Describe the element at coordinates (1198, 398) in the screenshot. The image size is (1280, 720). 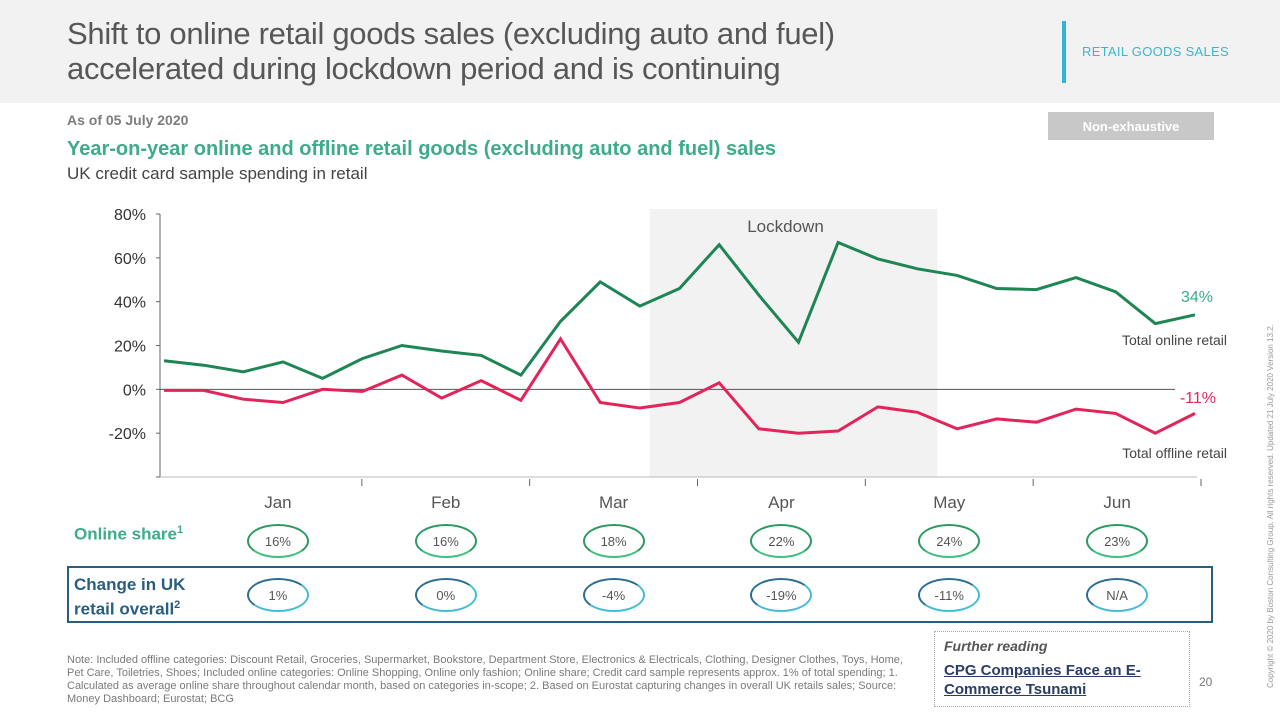
I see `offline-end-label: -11%` at that location.